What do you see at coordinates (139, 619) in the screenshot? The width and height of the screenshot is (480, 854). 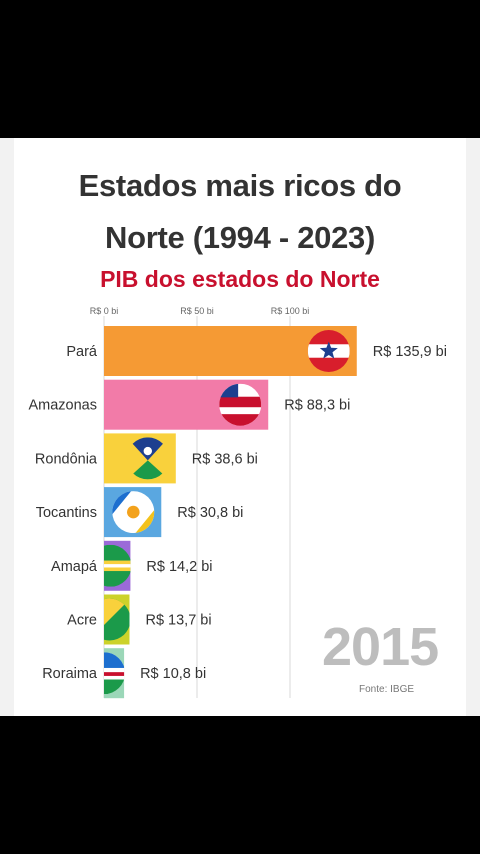 I see `bar-group: Acre R$ 13,7 bi` at bounding box center [139, 619].